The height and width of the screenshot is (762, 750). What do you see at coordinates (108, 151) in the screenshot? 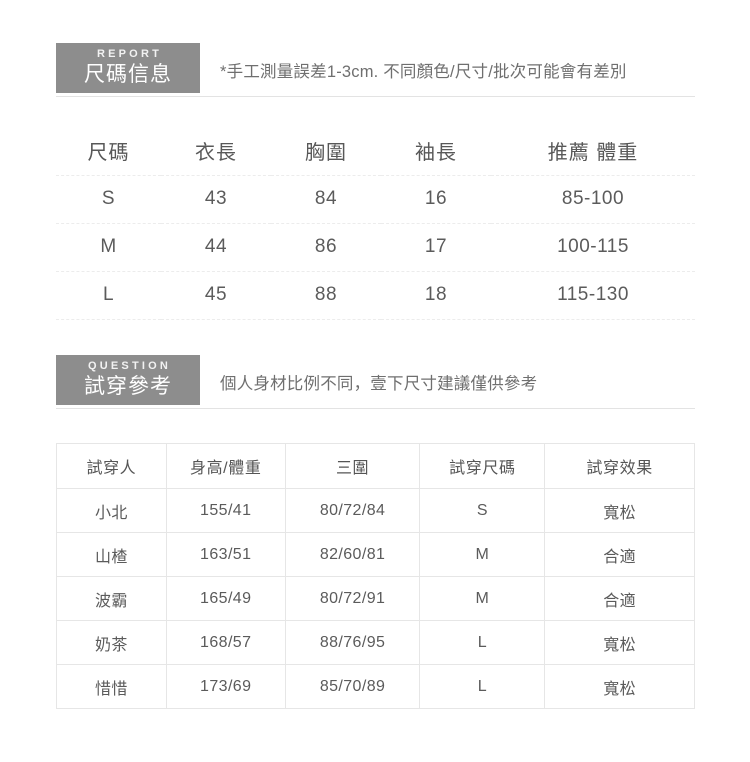
I see `size-chart-header-size: 尺碼` at bounding box center [108, 151].